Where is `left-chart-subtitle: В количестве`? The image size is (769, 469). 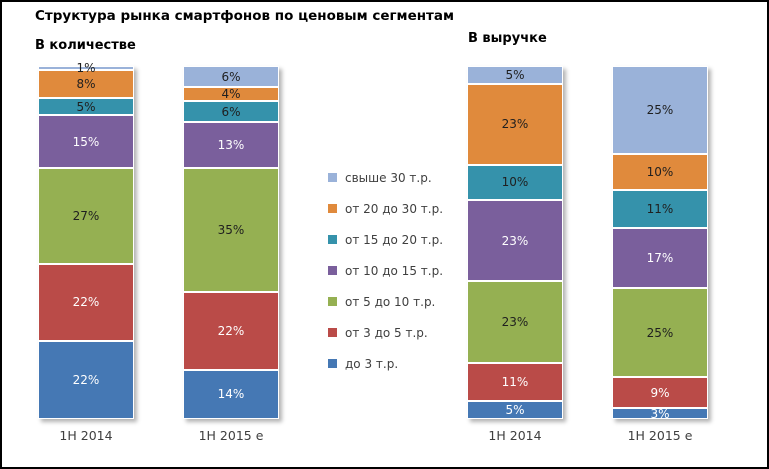
left-chart-subtitle: В количестве is located at coordinates (85, 45).